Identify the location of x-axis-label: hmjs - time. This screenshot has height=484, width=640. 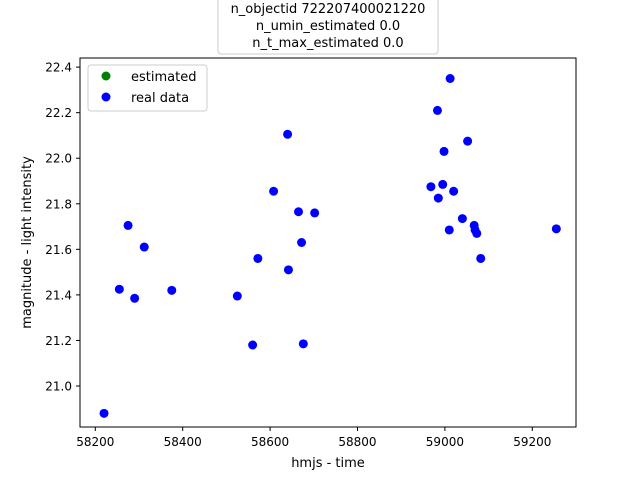
(328, 463).